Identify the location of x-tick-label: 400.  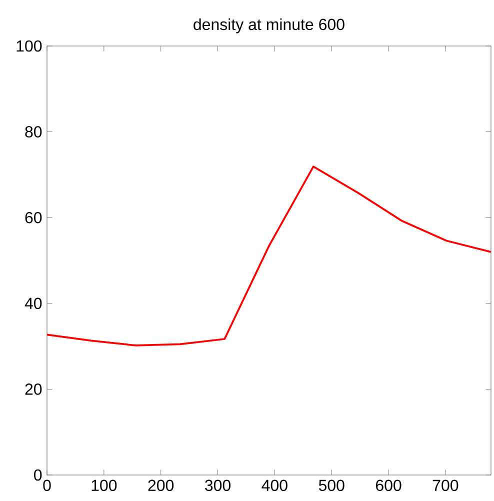
(275, 486).